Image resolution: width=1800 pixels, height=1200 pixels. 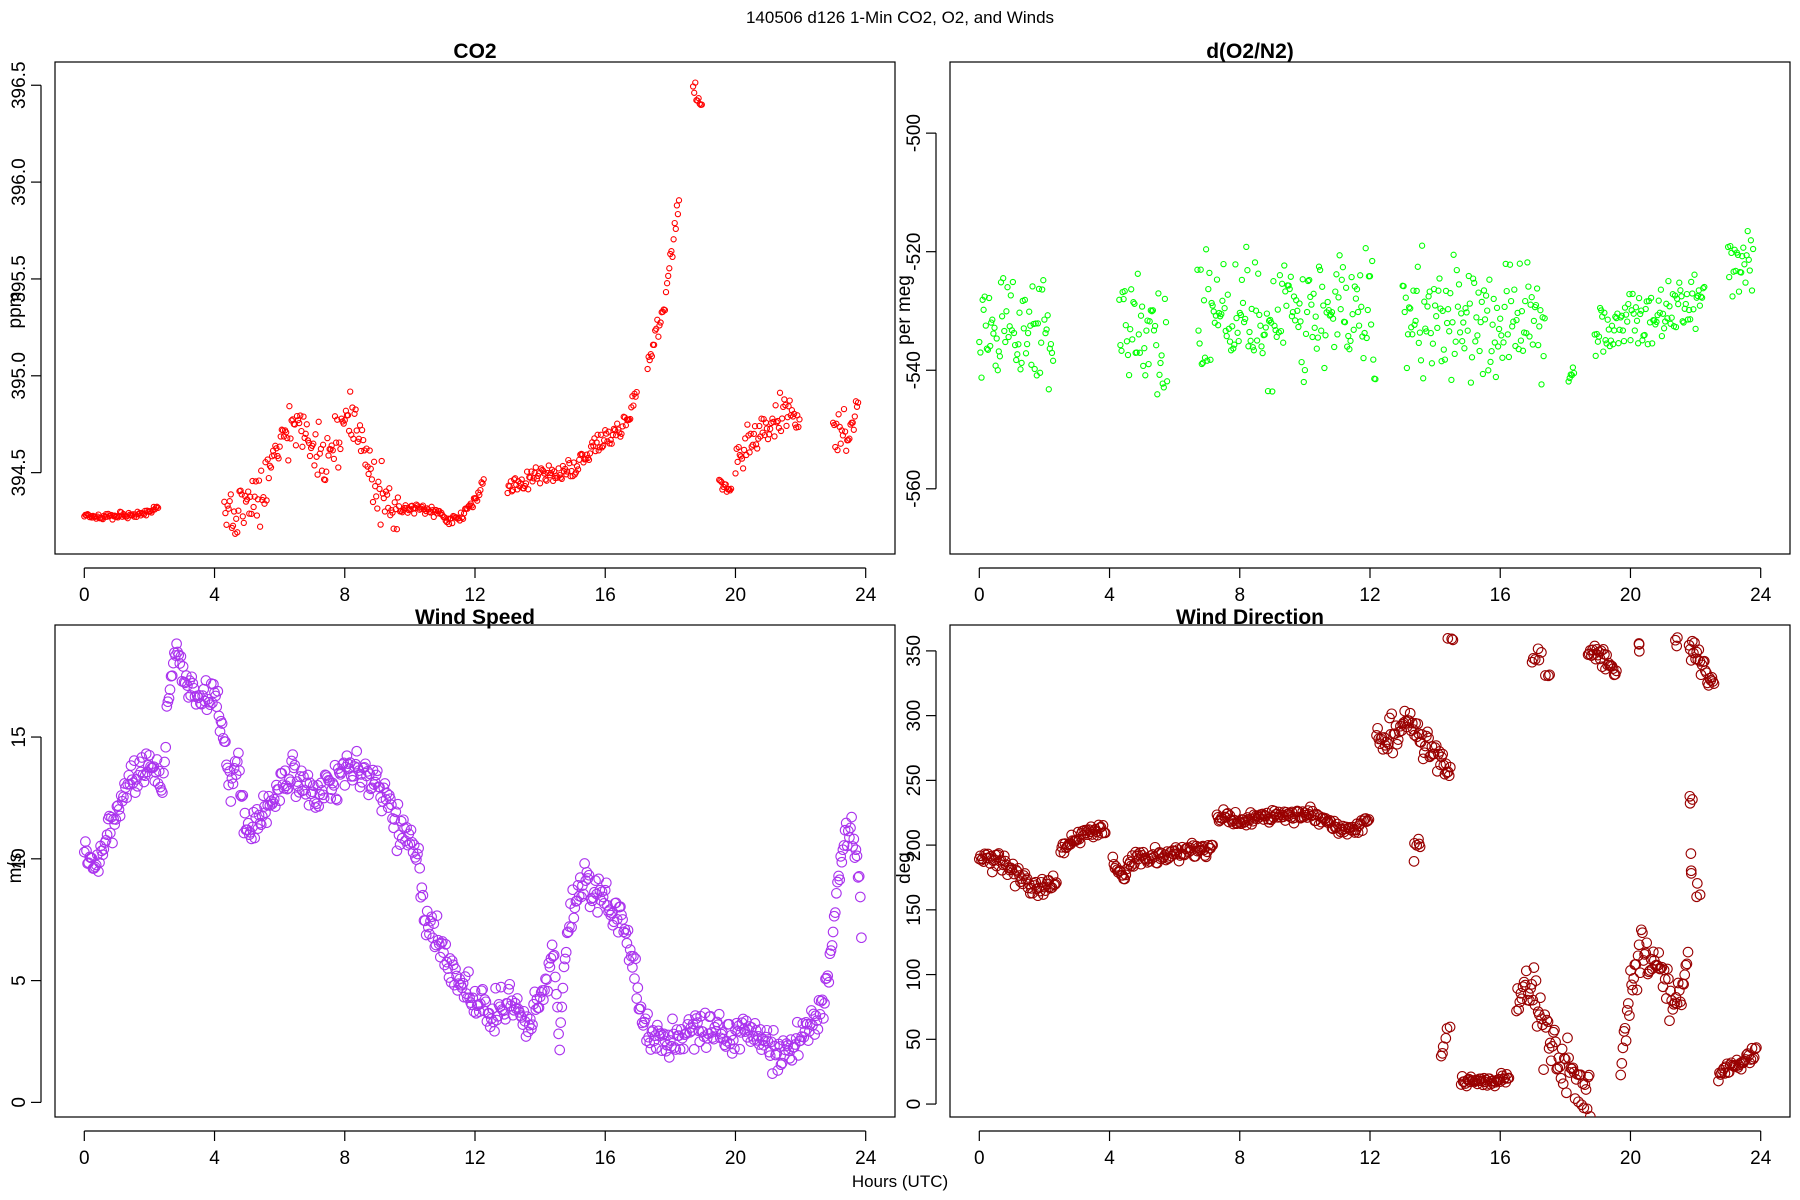 What do you see at coordinates (914, 1039) in the screenshot?
I see `y-tick-label: 50` at bounding box center [914, 1039].